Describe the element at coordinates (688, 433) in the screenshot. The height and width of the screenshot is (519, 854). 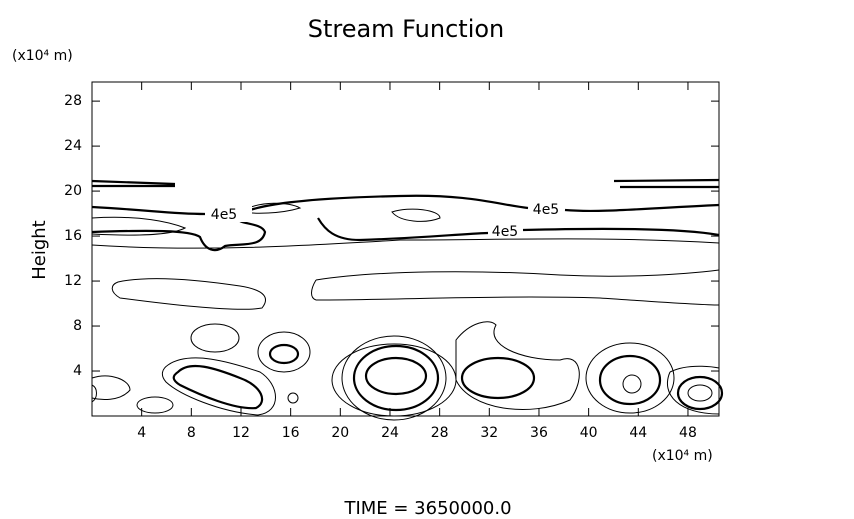
I see `x-tick-label: 48` at that location.